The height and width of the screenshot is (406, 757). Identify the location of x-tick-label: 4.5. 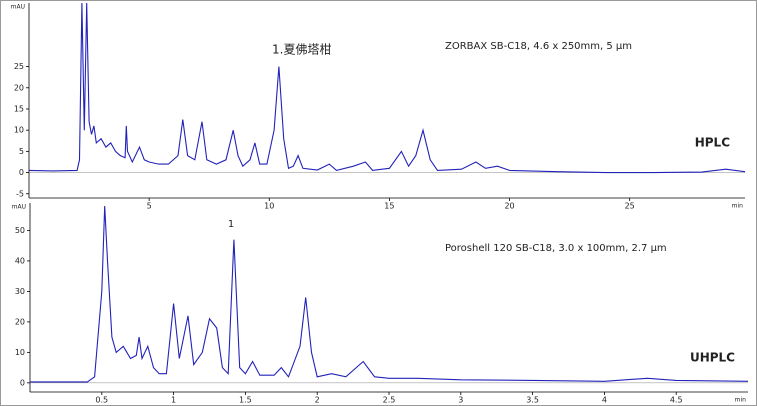
(676, 400).